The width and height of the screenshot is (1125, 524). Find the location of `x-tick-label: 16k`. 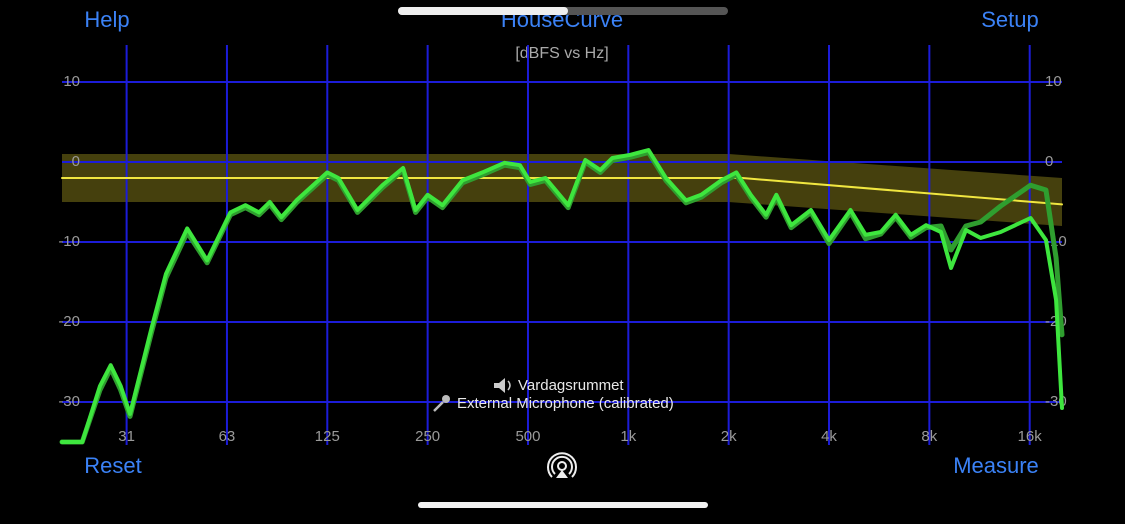

x-tick-label: 16k is located at coordinates (1030, 436).